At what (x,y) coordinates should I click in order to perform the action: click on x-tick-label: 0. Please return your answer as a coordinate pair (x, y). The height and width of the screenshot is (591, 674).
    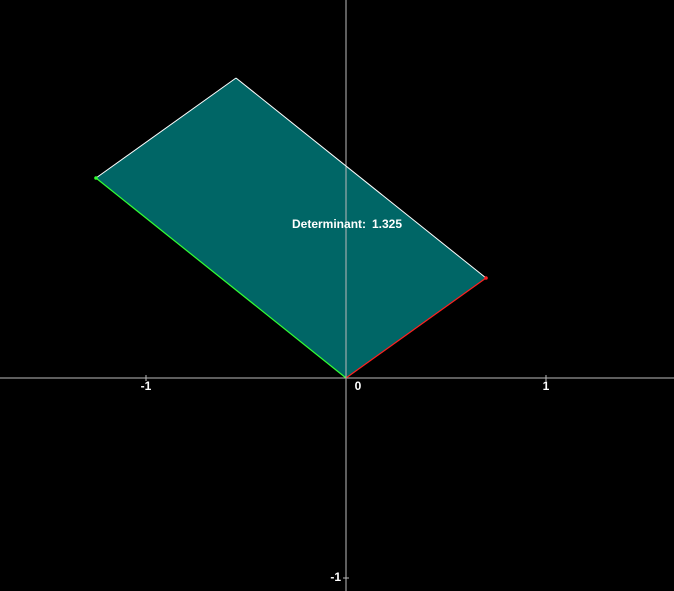
    Looking at the image, I should click on (358, 386).